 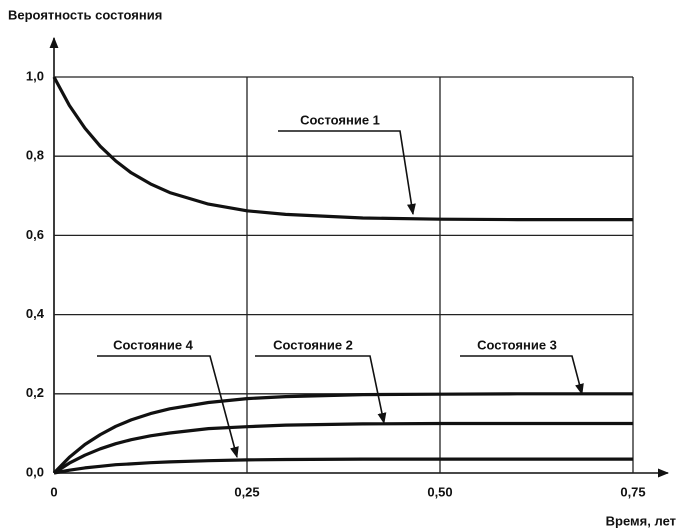 What do you see at coordinates (35, 75) in the screenshot?
I see `y-tick-label: 1,0` at bounding box center [35, 75].